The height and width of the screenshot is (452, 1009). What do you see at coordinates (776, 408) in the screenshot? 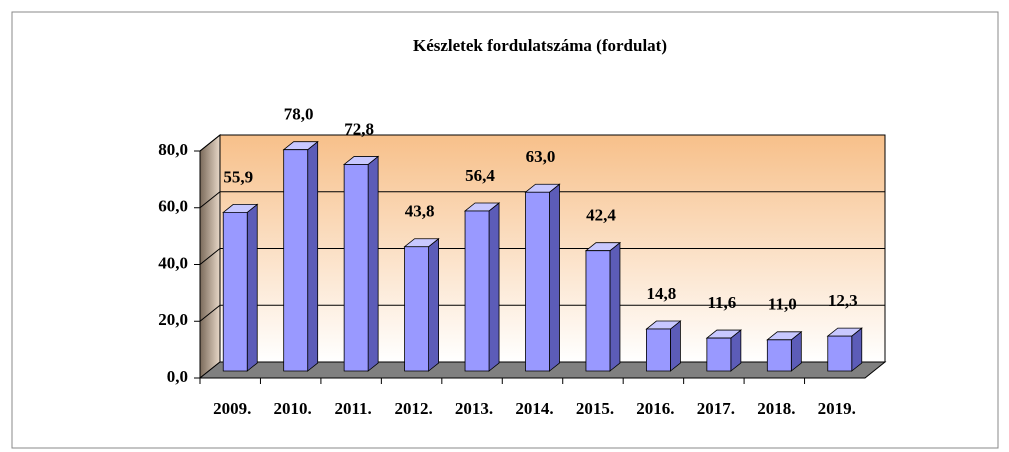
I see `x-tick-label: 2018.` at bounding box center [776, 408].